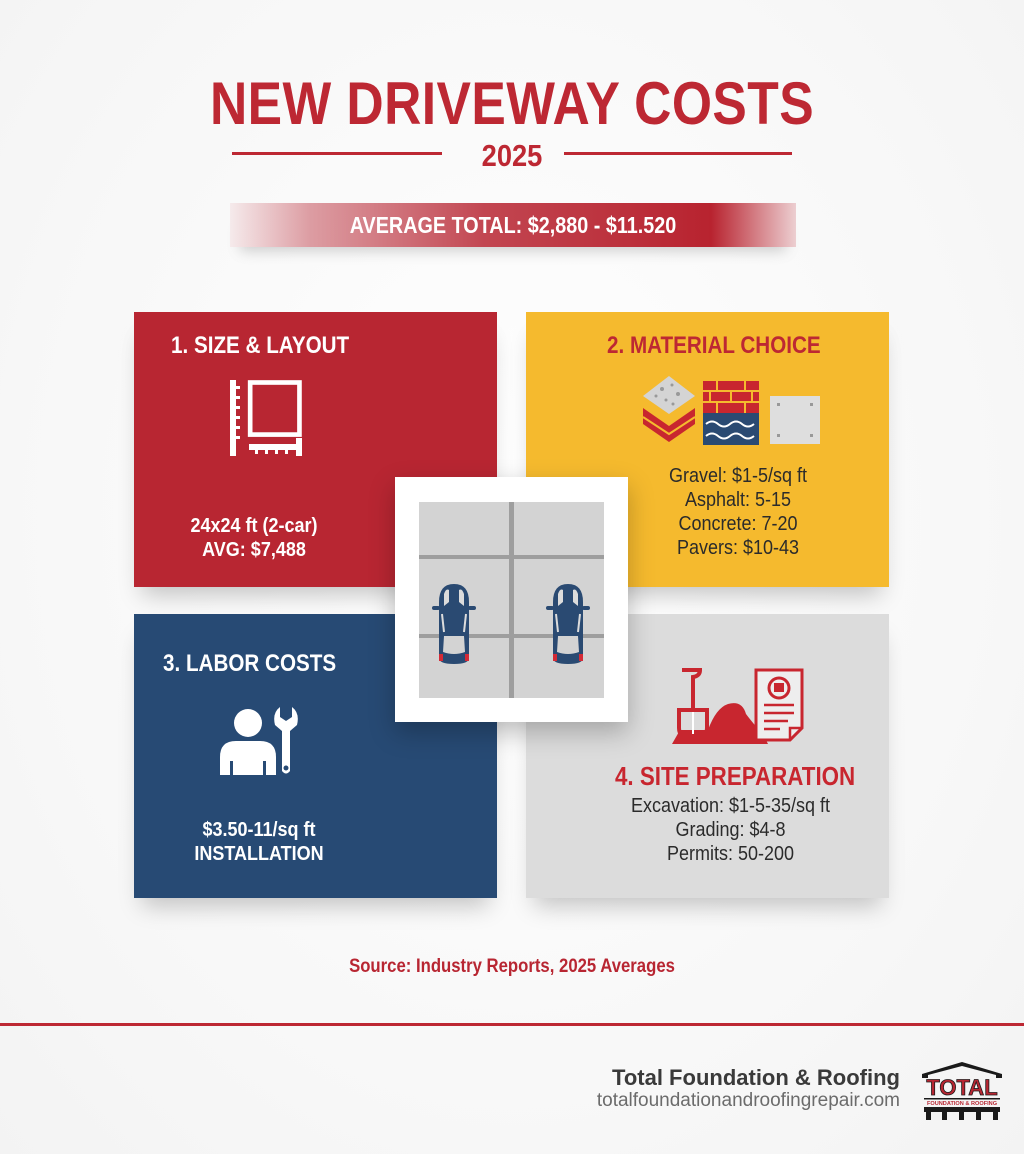 The width and height of the screenshot is (1024, 1154). I want to click on company-logo-icon: TOTAL FOUNDATION & ROOFING, so click(962, 1091).